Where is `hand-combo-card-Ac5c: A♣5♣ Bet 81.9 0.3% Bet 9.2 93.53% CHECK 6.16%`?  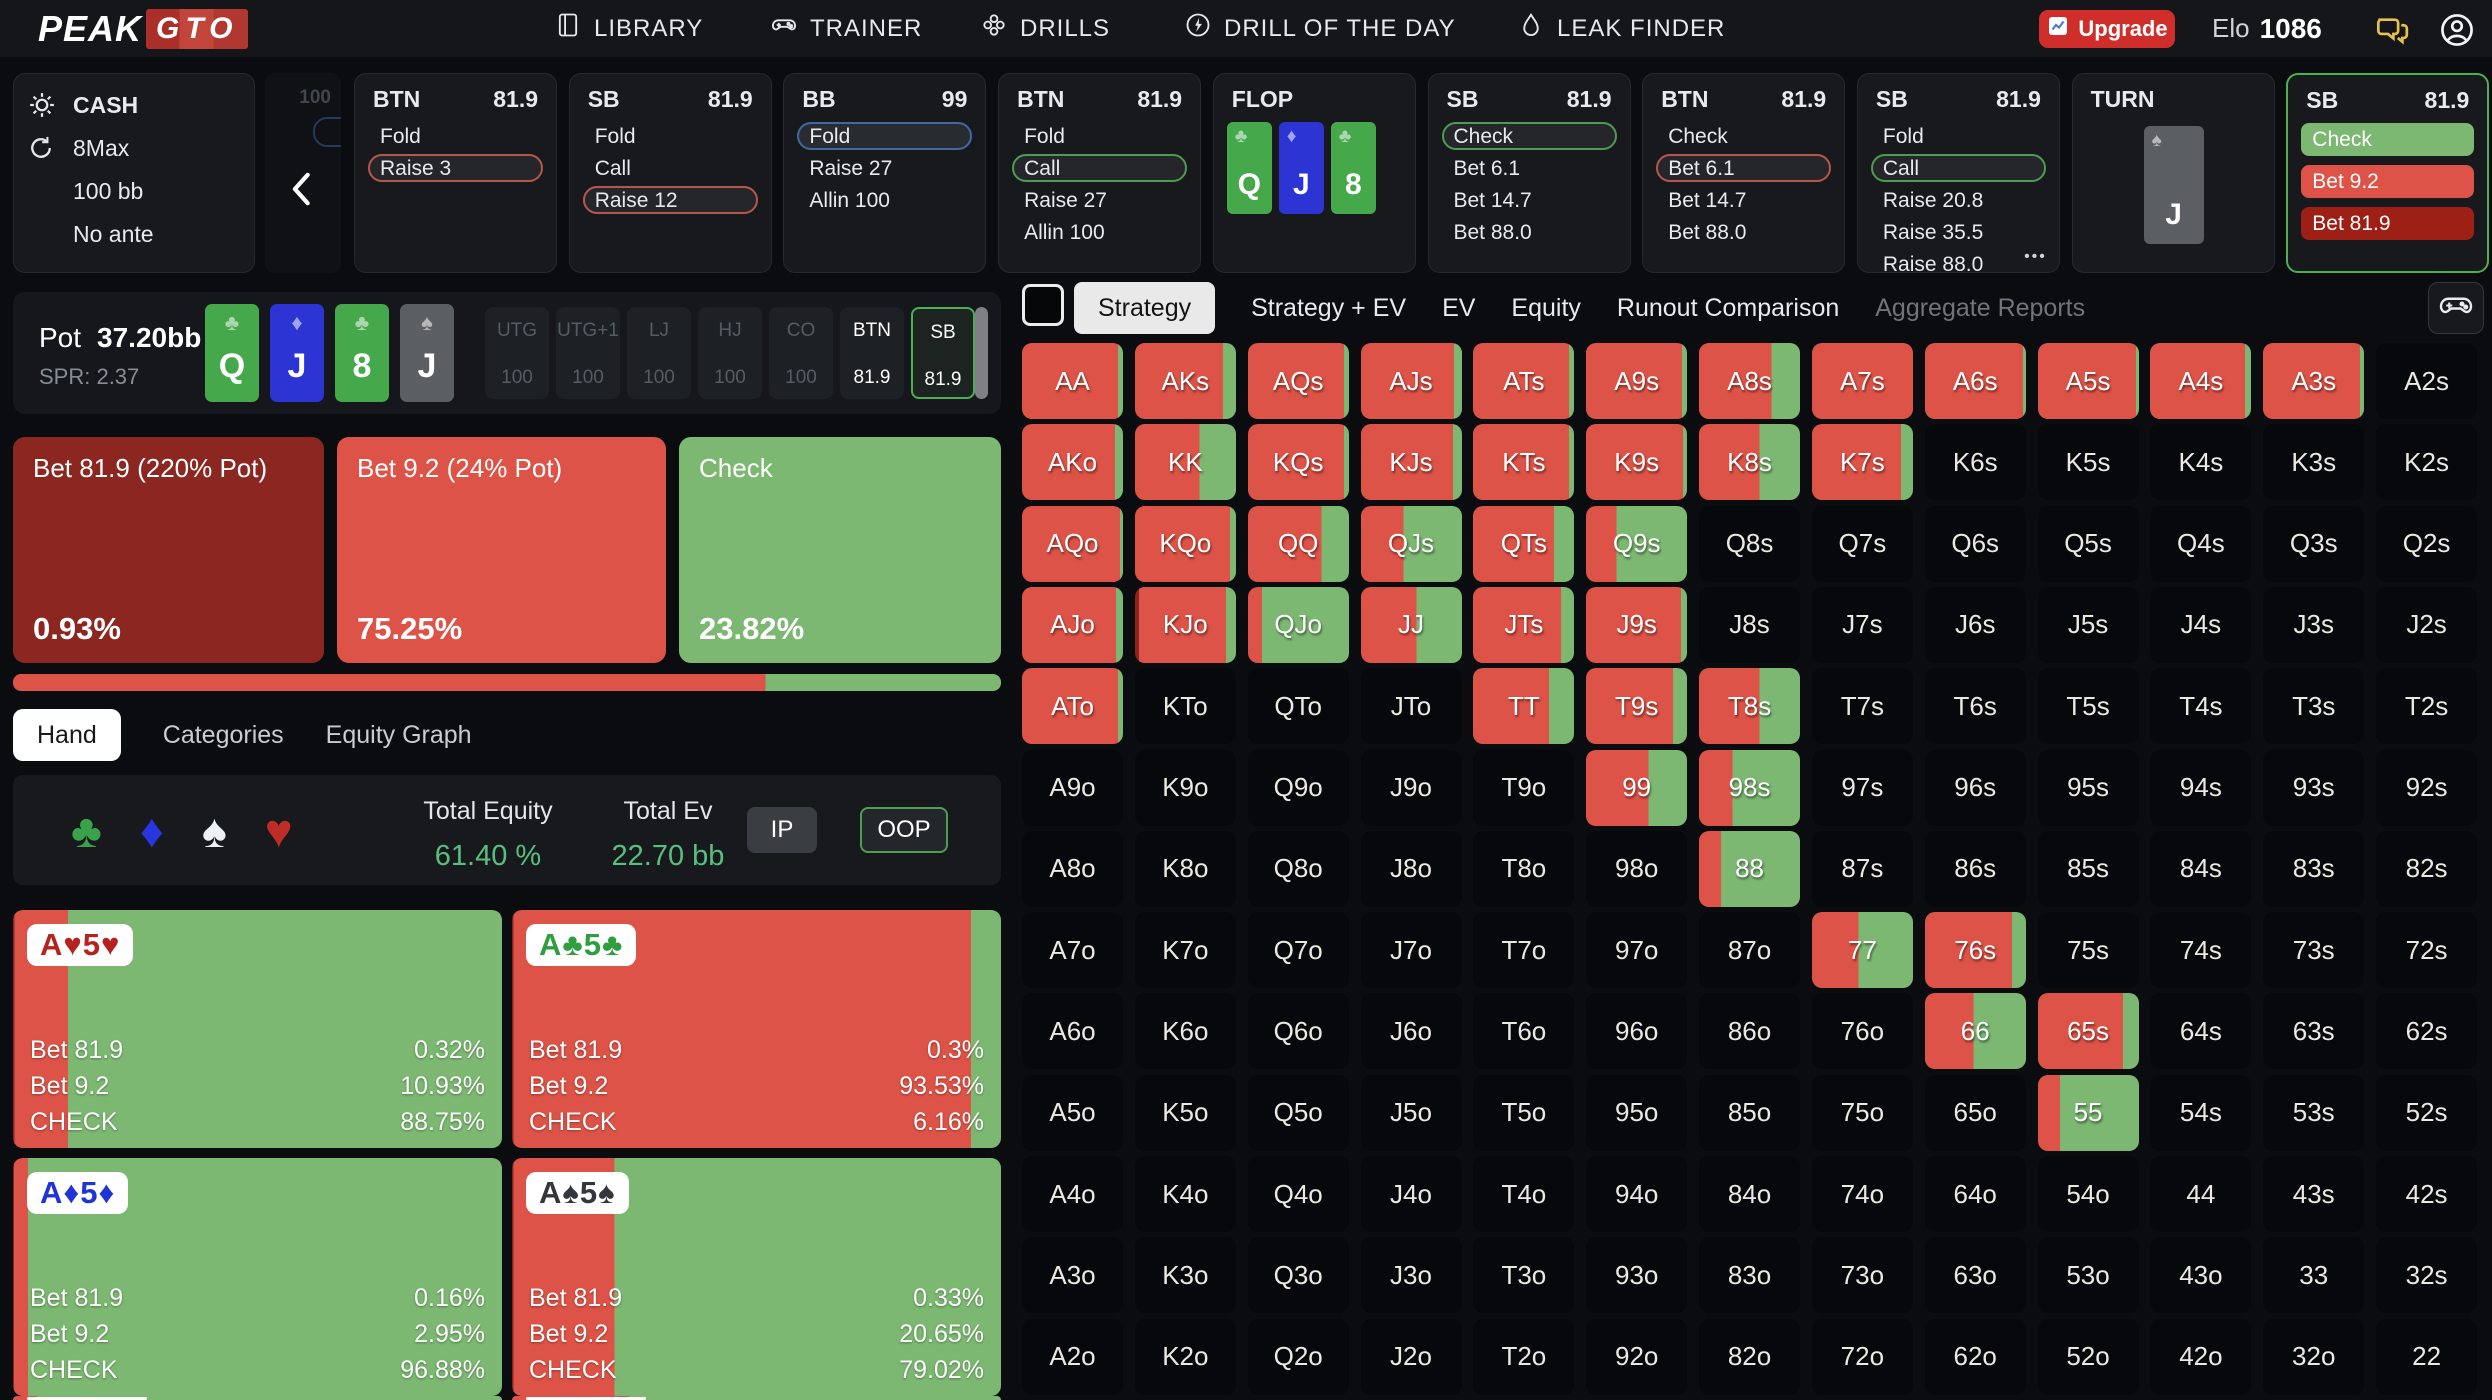 hand-combo-card-Ac5c: A♣5♣ Bet 81.9 0.3% Bet 9.2 93.53% CHECK 6.16% is located at coordinates (756, 1029).